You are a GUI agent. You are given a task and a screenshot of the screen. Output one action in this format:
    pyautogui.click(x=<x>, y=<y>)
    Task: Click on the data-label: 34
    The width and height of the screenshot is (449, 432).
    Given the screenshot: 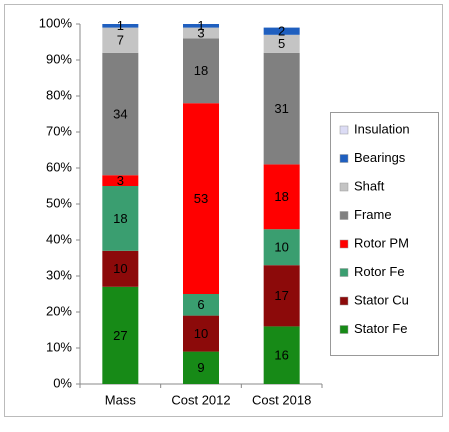 What is the action you would take?
    pyautogui.click(x=120, y=113)
    